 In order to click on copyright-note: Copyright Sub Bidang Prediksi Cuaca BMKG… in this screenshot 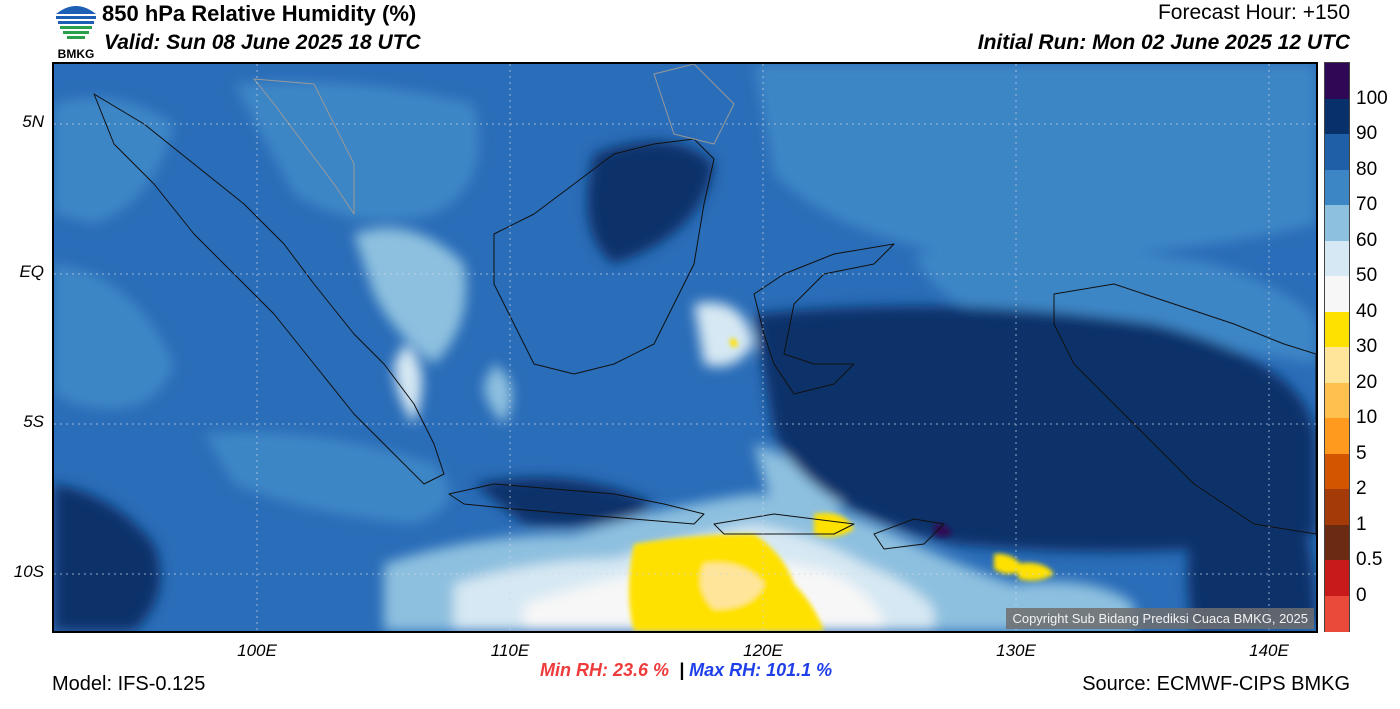, I will do `click(1160, 618)`.